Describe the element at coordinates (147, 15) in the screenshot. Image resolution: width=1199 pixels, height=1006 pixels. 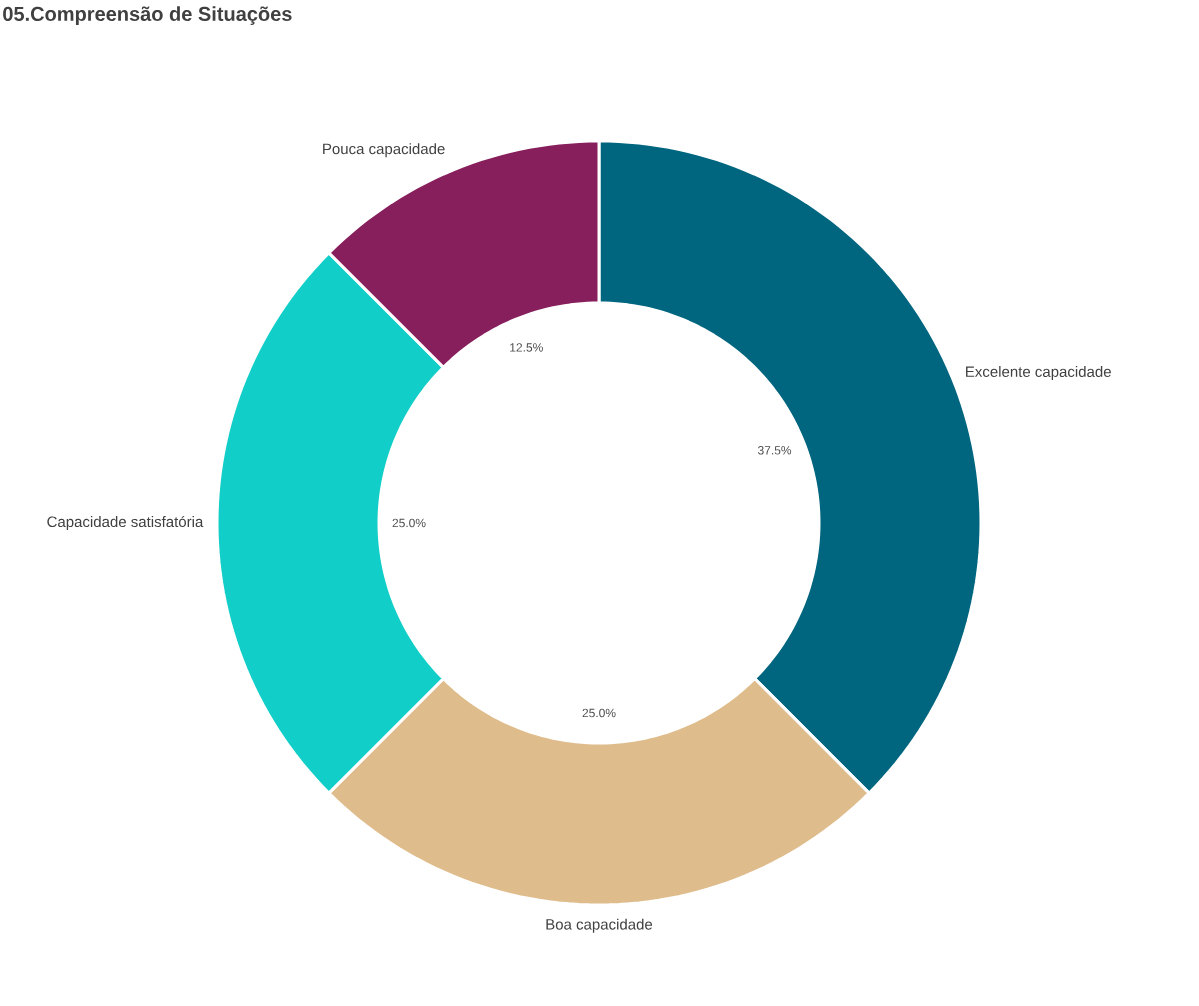
I see `chart-title: 05.Compreensão de Situações` at that location.